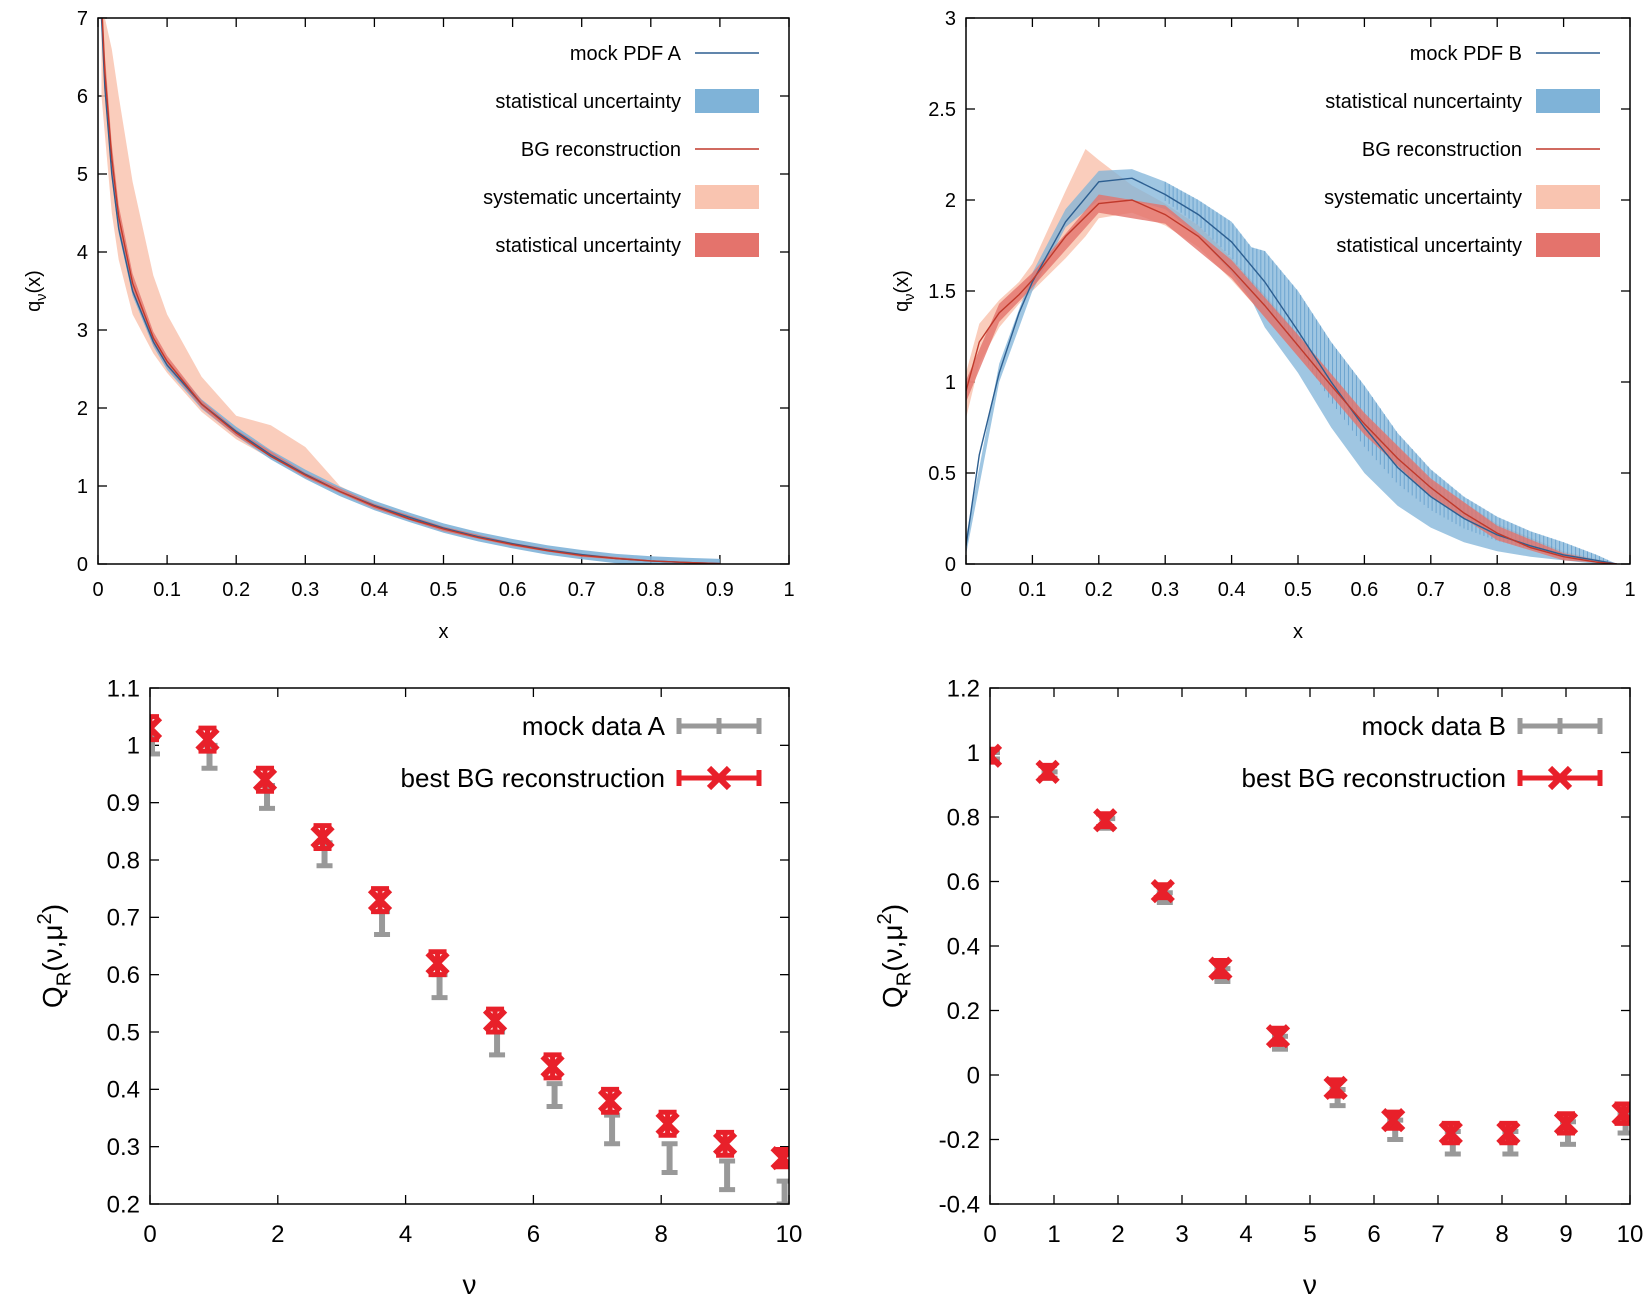  What do you see at coordinates (1291, 381) in the screenshot?
I see `bg-reconstruction-line` at bounding box center [1291, 381].